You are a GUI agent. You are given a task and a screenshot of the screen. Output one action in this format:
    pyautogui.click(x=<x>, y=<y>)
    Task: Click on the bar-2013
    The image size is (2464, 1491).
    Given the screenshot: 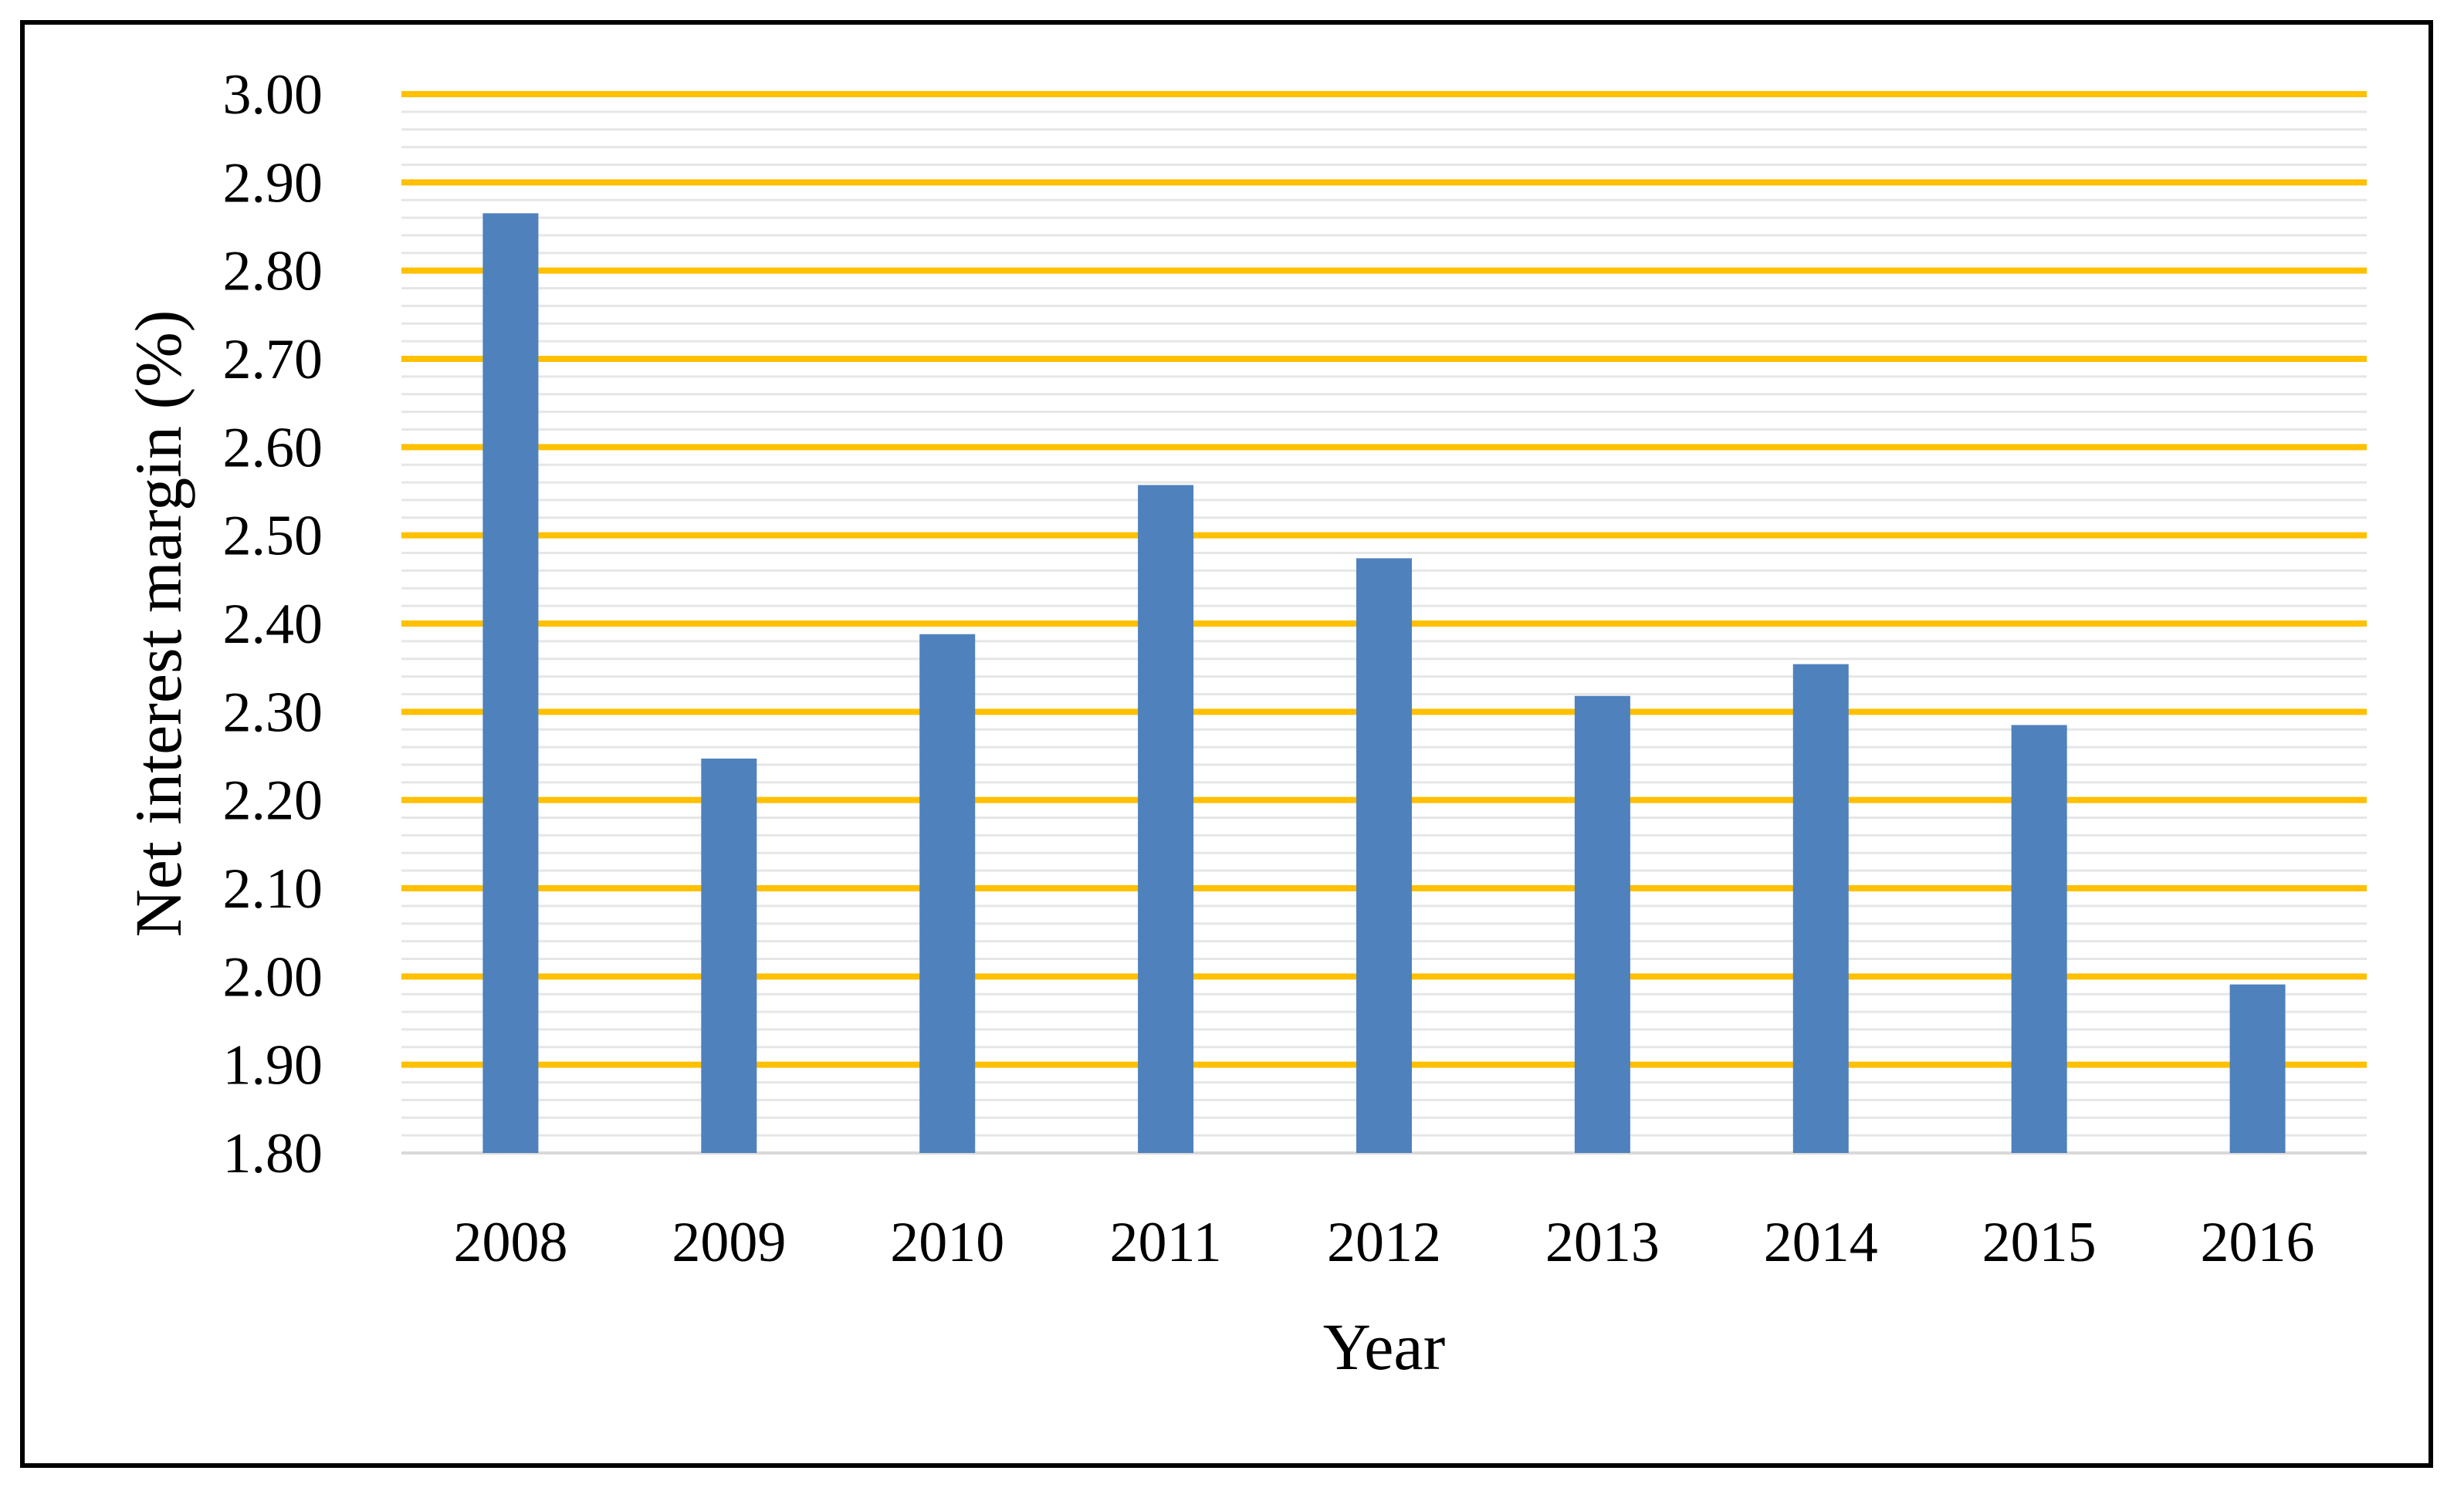 What is the action you would take?
    pyautogui.click(x=1602, y=924)
    